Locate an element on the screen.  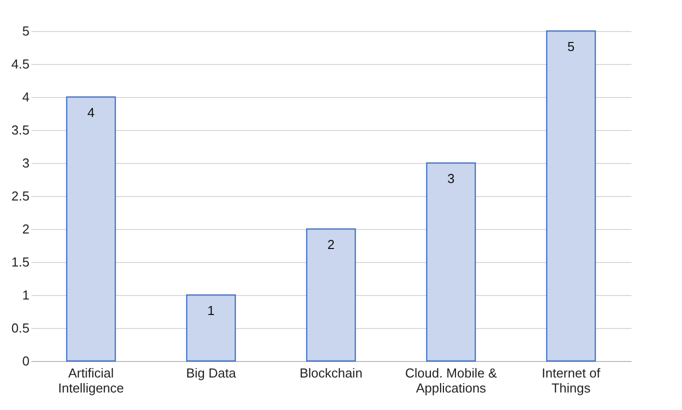
y-tick-label: 5 is located at coordinates (26, 31).